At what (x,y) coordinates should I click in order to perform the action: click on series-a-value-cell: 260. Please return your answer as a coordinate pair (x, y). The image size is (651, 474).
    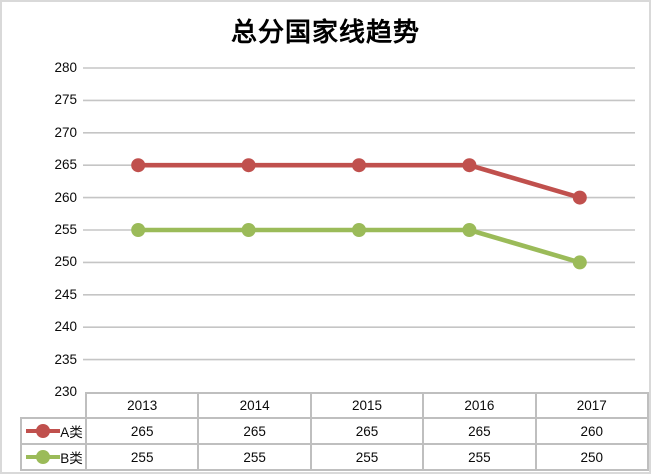
    Looking at the image, I should click on (591, 431).